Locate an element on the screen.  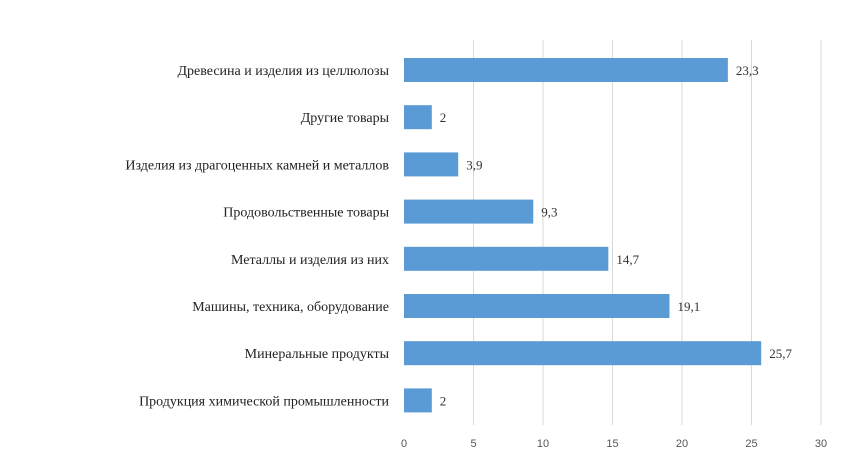
x-tick-label: 0 is located at coordinates (404, 444).